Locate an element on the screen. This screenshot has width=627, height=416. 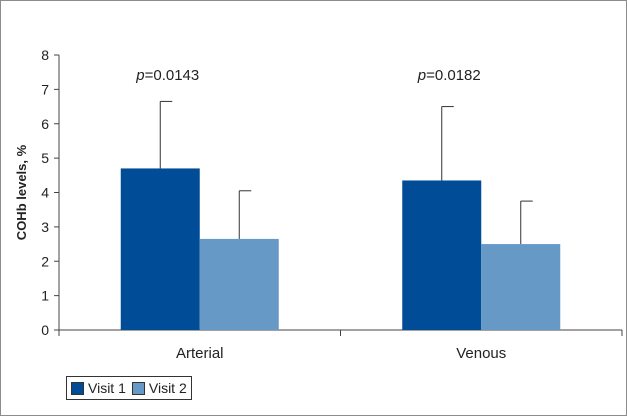
p-value-arterial: p=0.0143 is located at coordinates (167, 75).